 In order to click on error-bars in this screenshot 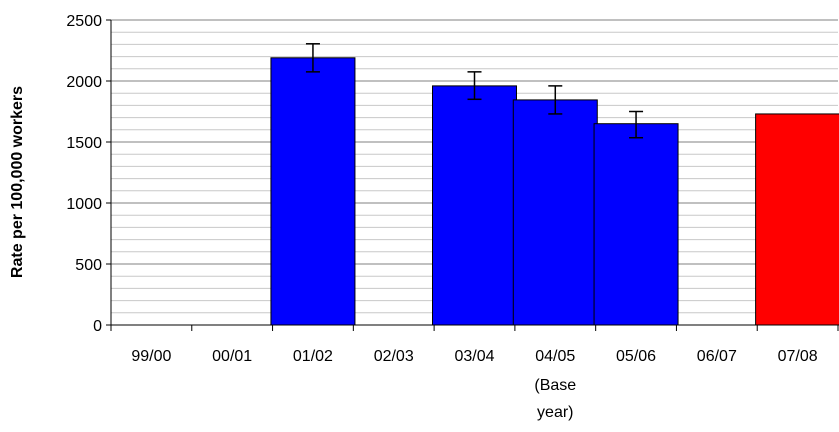, I will do `click(474, 91)`.